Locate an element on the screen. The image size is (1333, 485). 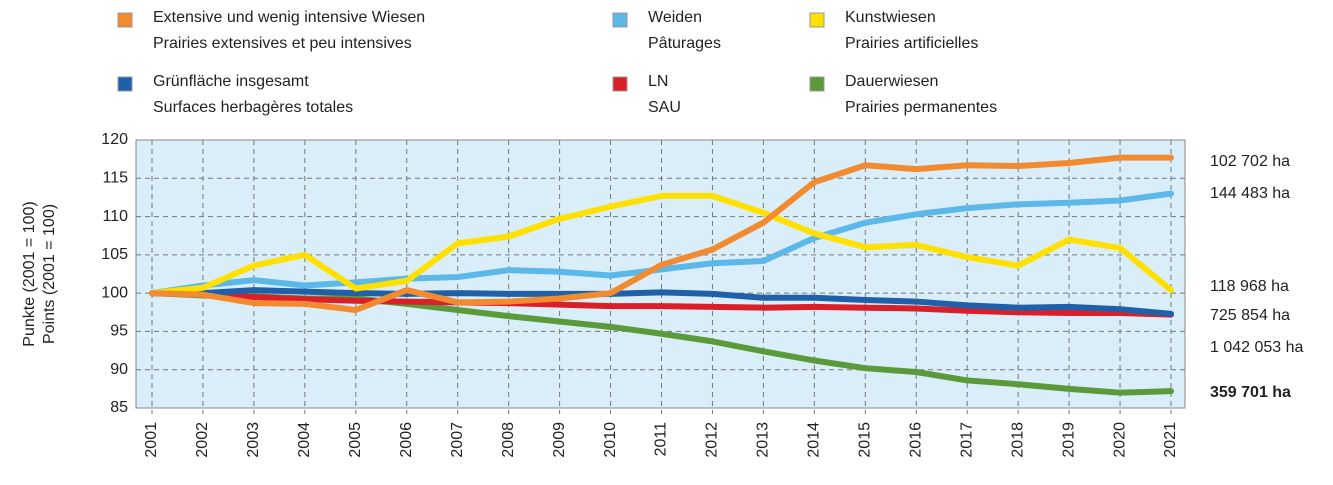
x-tick: 2003 is located at coordinates (253, 440).